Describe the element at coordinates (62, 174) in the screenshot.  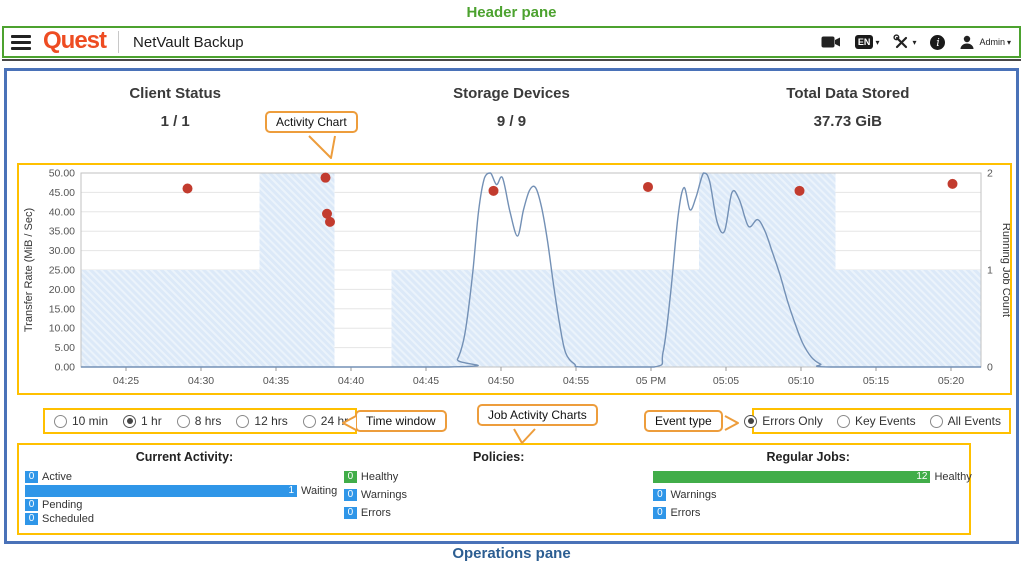
I see `svg-text: 50.00` at that location.